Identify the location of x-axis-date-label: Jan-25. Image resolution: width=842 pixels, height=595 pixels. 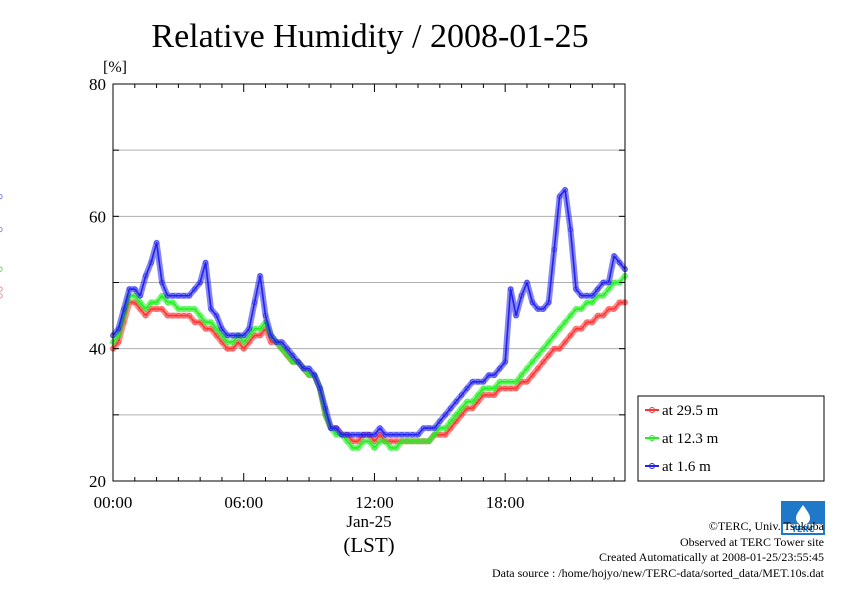
(368, 521).